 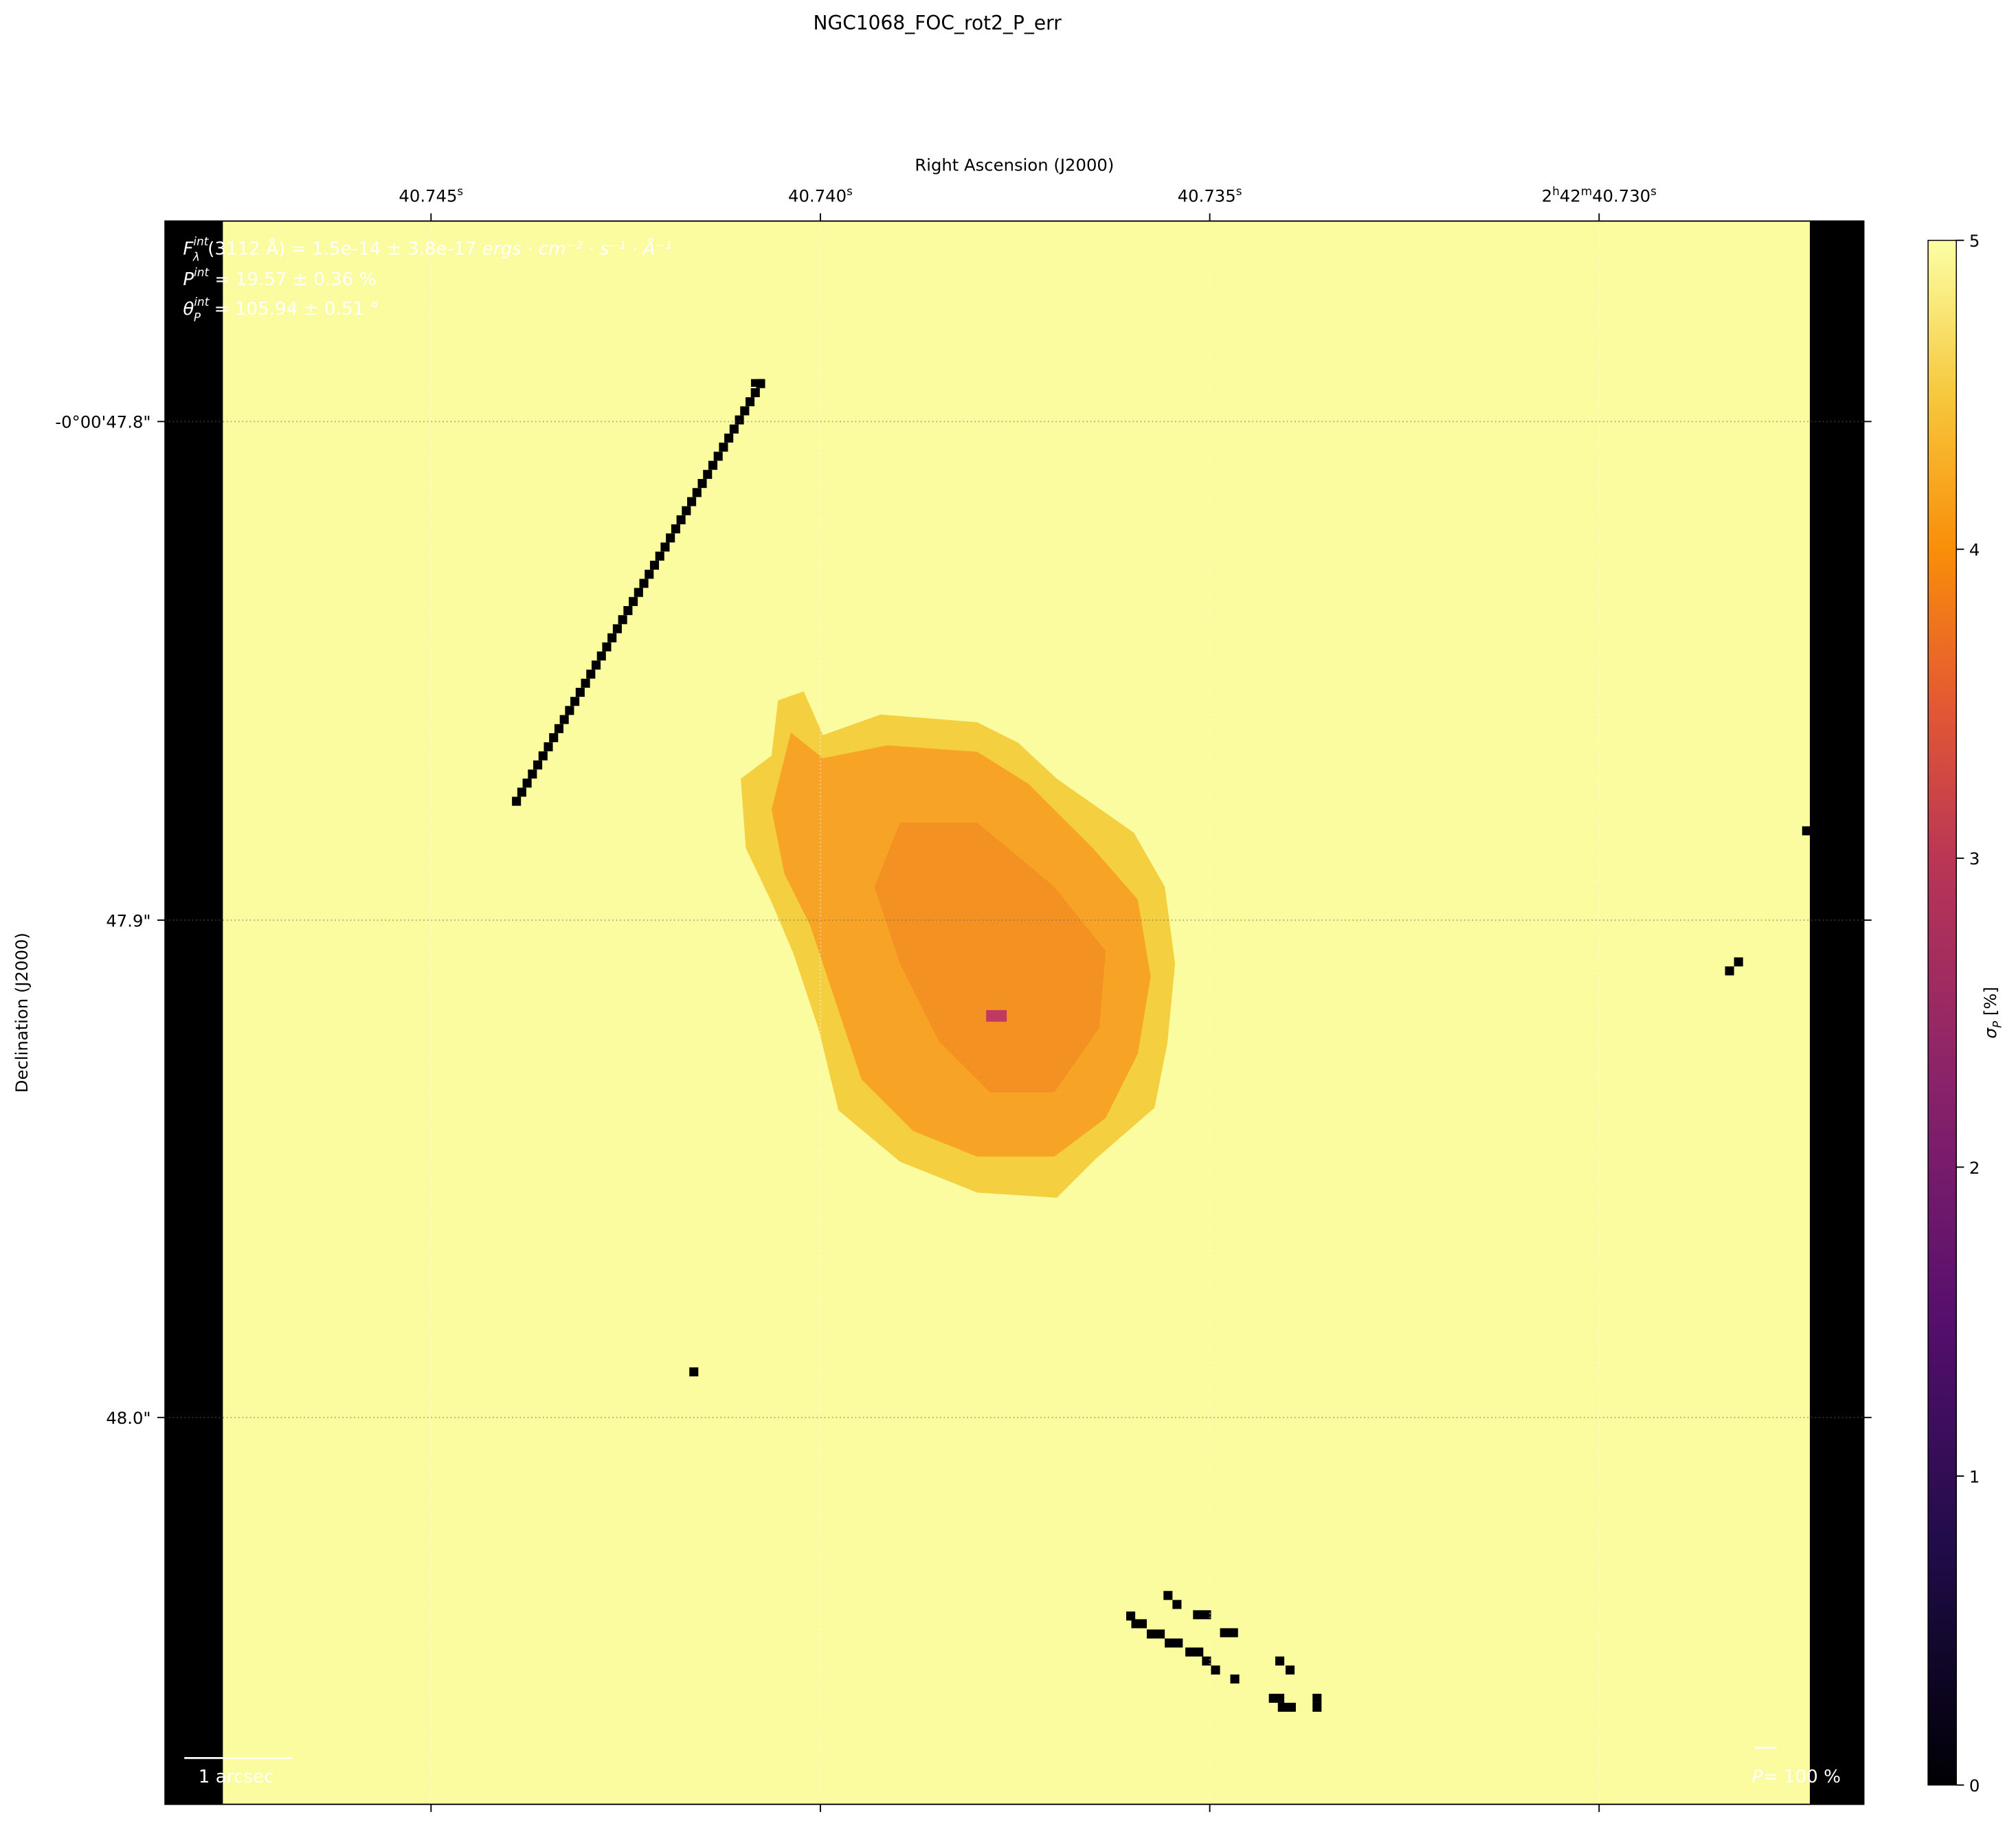 I want to click on x-axis-label: Right Ascension (J2000), so click(x=1014, y=165).